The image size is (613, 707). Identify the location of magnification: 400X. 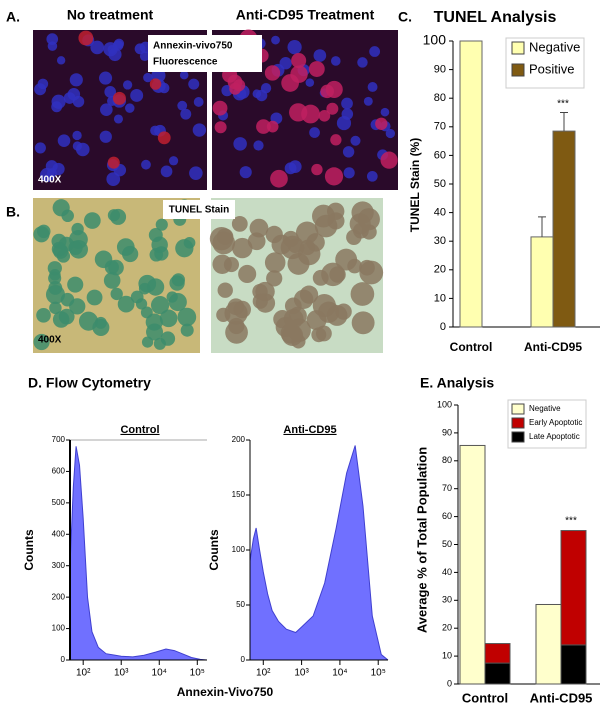
(50, 340).